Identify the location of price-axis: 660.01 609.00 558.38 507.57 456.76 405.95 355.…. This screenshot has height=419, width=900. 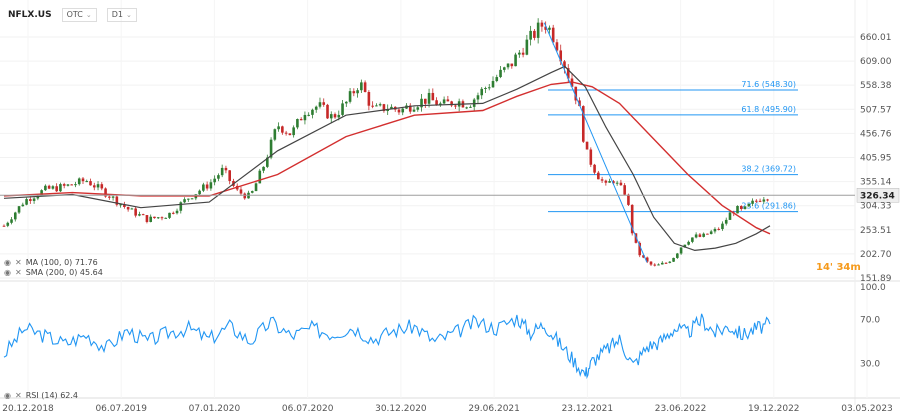
(876, 158).